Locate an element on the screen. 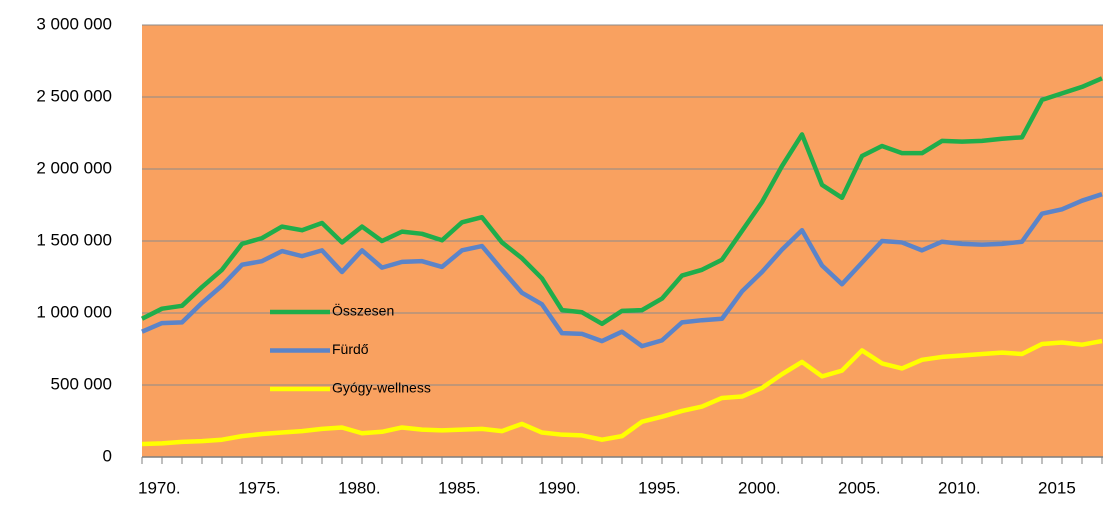 The width and height of the screenshot is (1103, 508). legend-label: Összesen is located at coordinates (363, 310).